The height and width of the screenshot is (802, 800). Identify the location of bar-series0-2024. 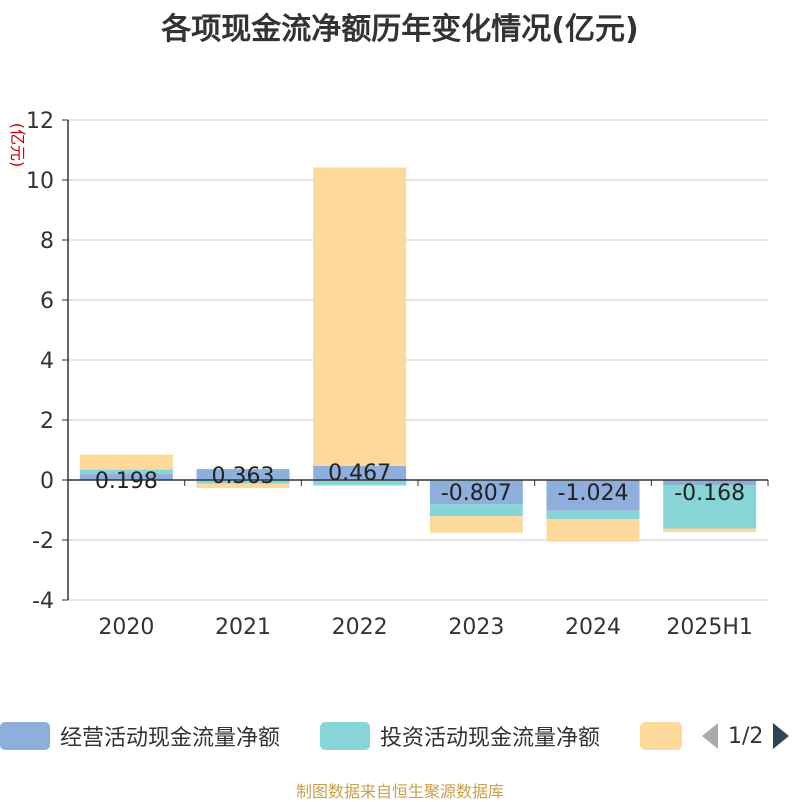
(593, 495).